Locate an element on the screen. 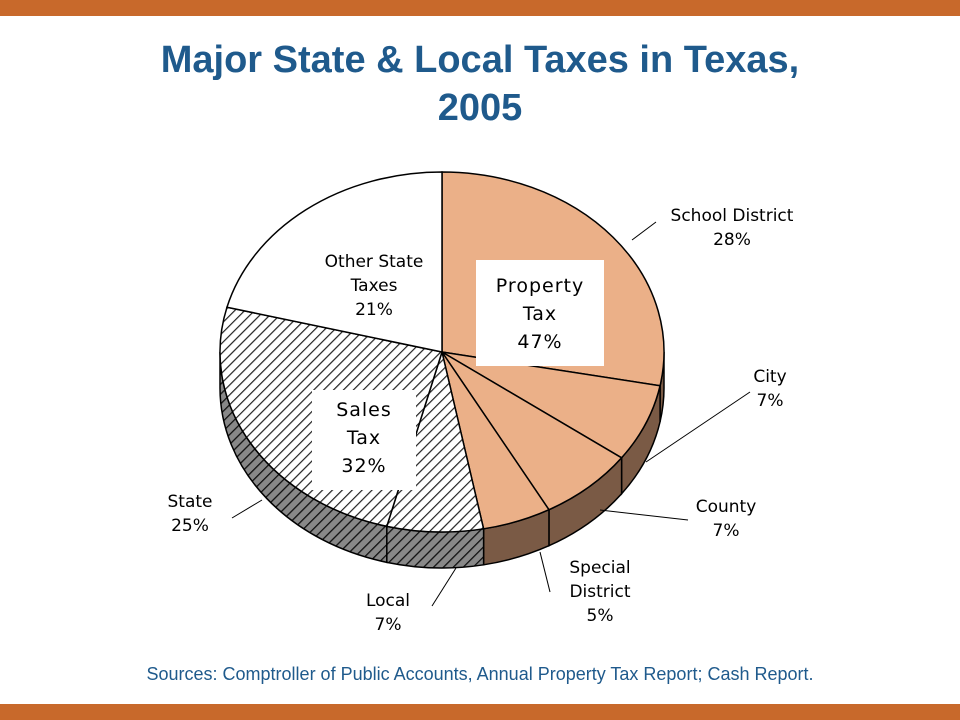 The image size is (960, 720). group-box-property: Property Tax 47% is located at coordinates (540, 313).